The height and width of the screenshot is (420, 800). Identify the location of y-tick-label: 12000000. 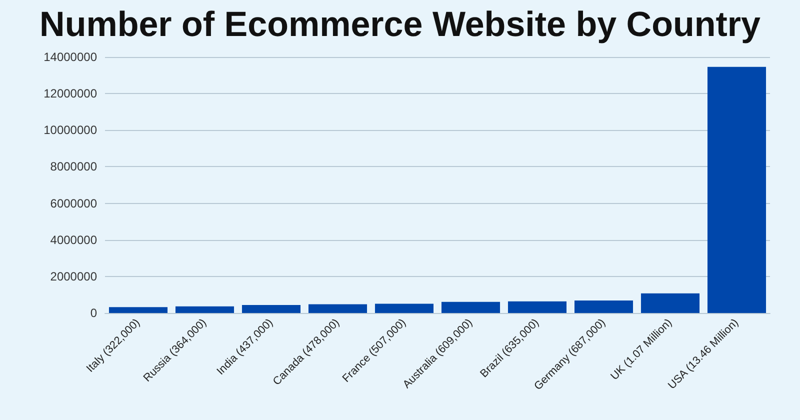
(71, 93).